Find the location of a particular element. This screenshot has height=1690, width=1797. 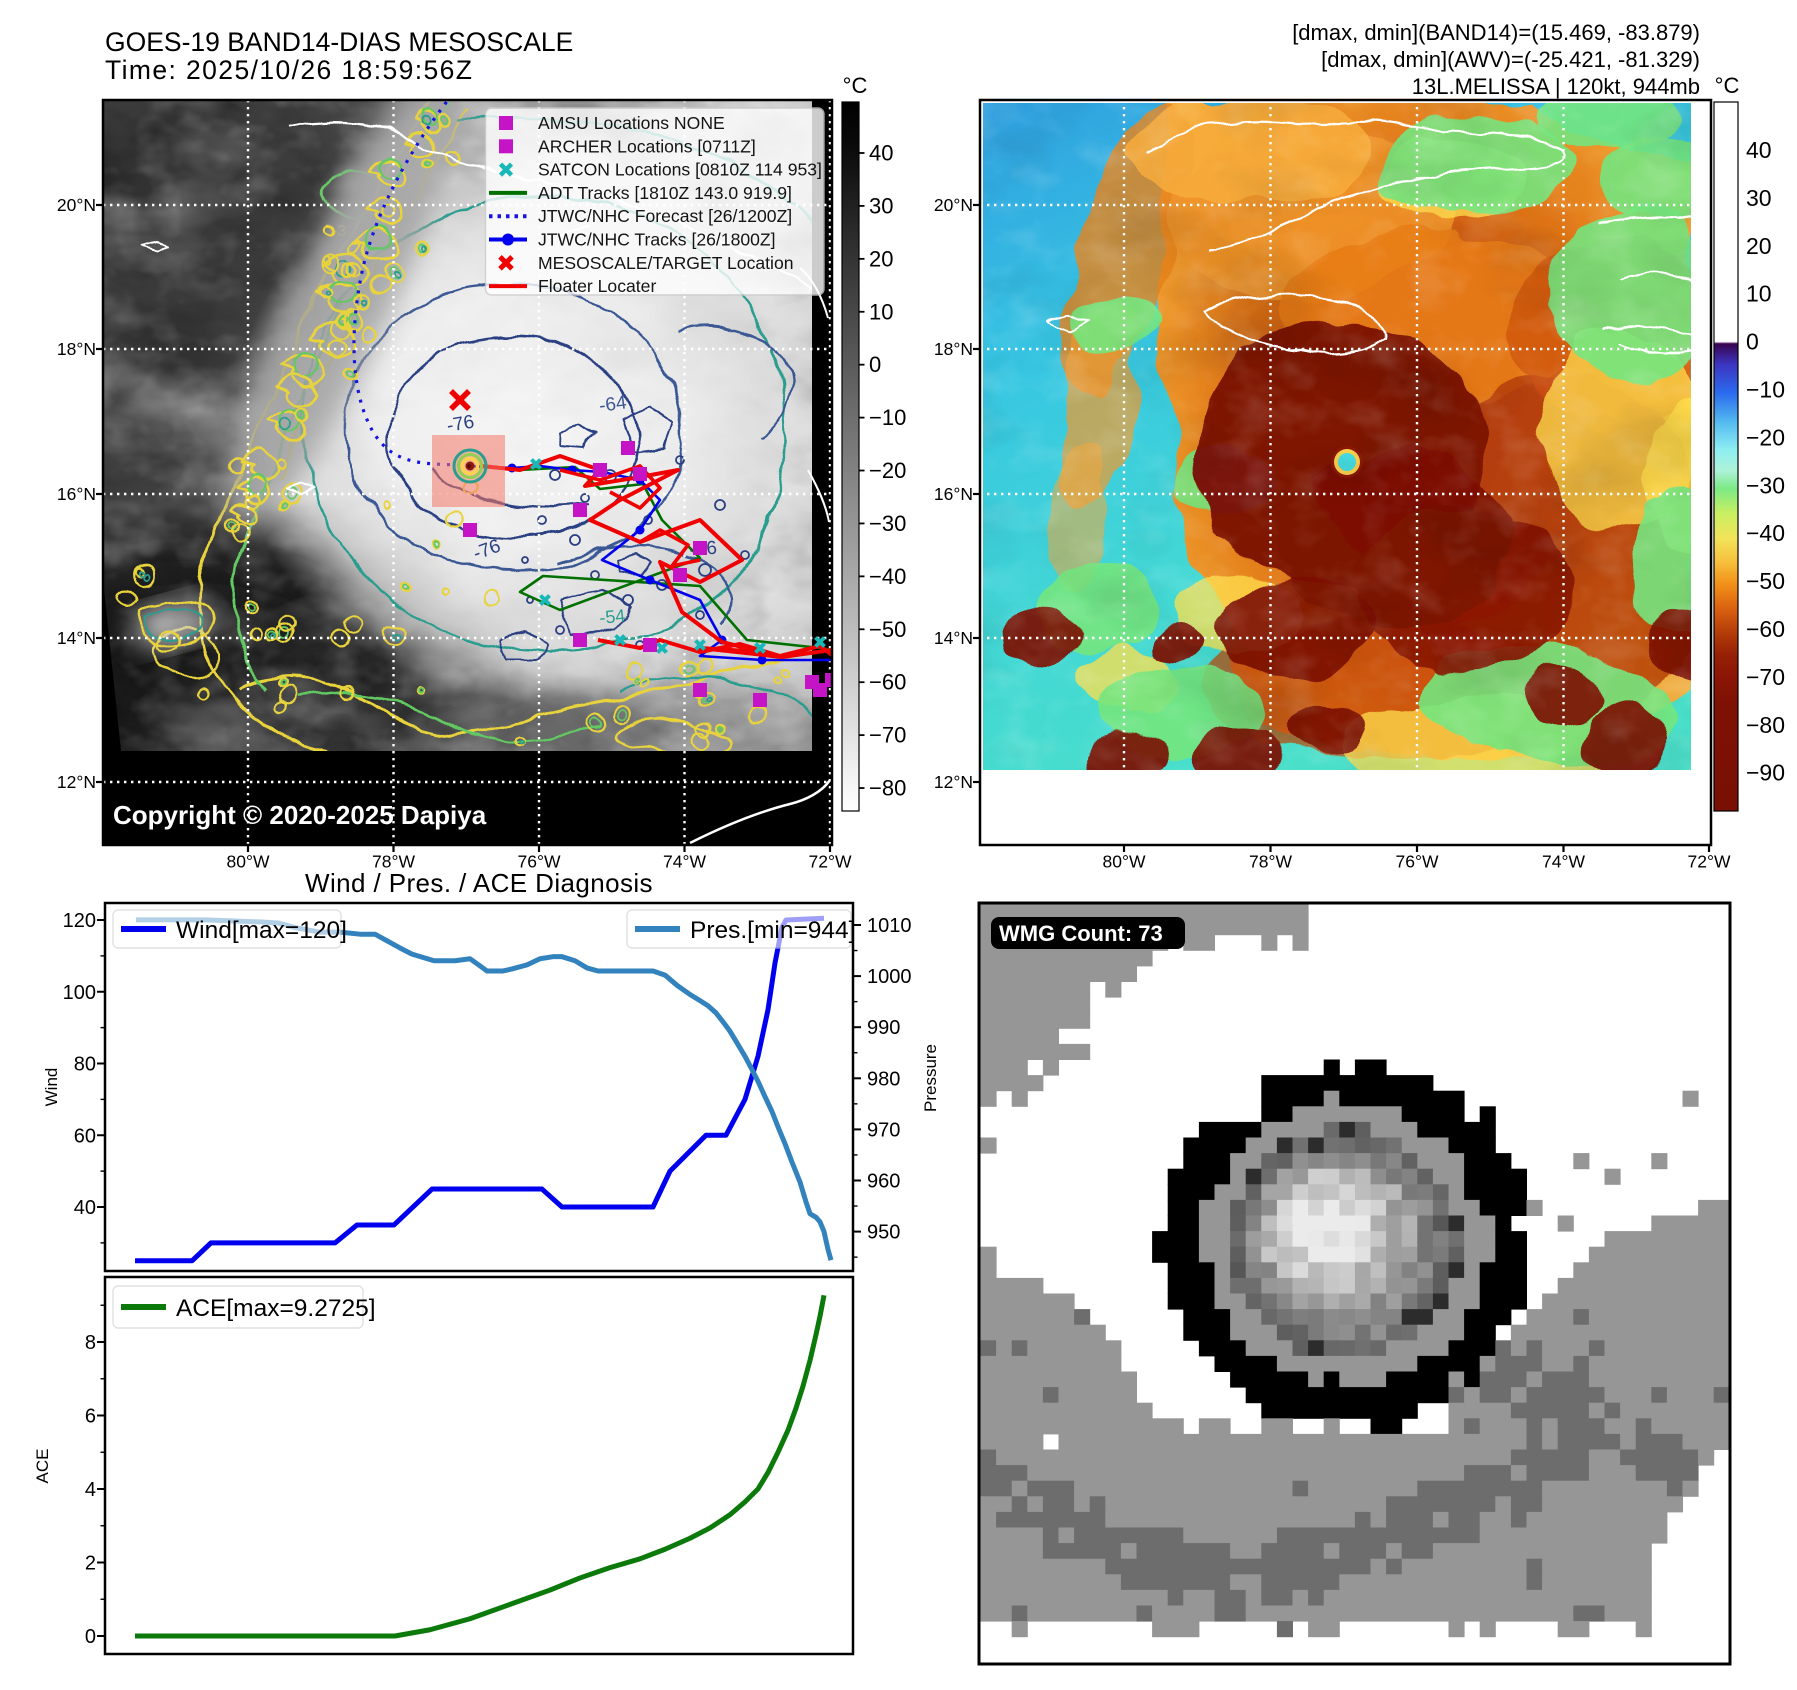

svg-text: -76 is located at coordinates (460, 423).